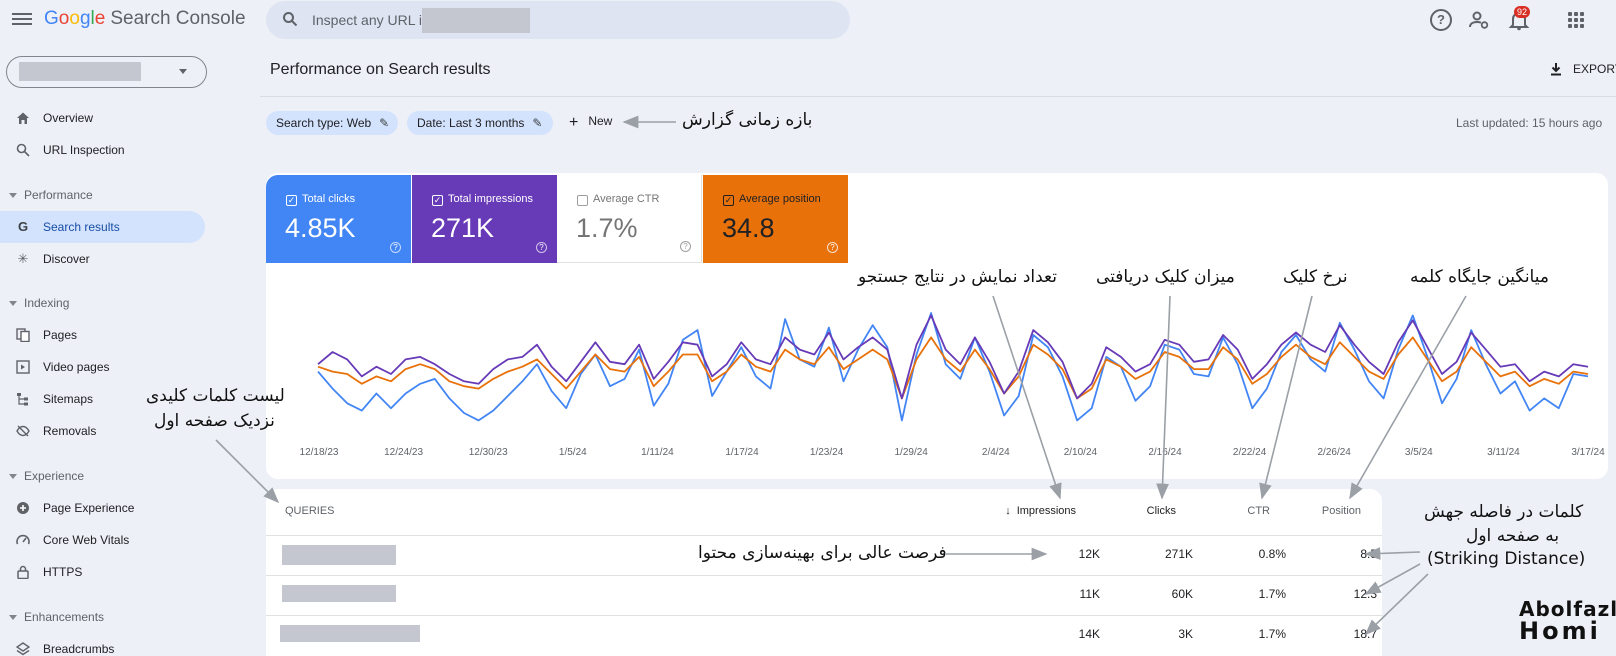 The image size is (1616, 656). What do you see at coordinates (1479, 20) in the screenshot?
I see `manage-users-icon` at bounding box center [1479, 20].